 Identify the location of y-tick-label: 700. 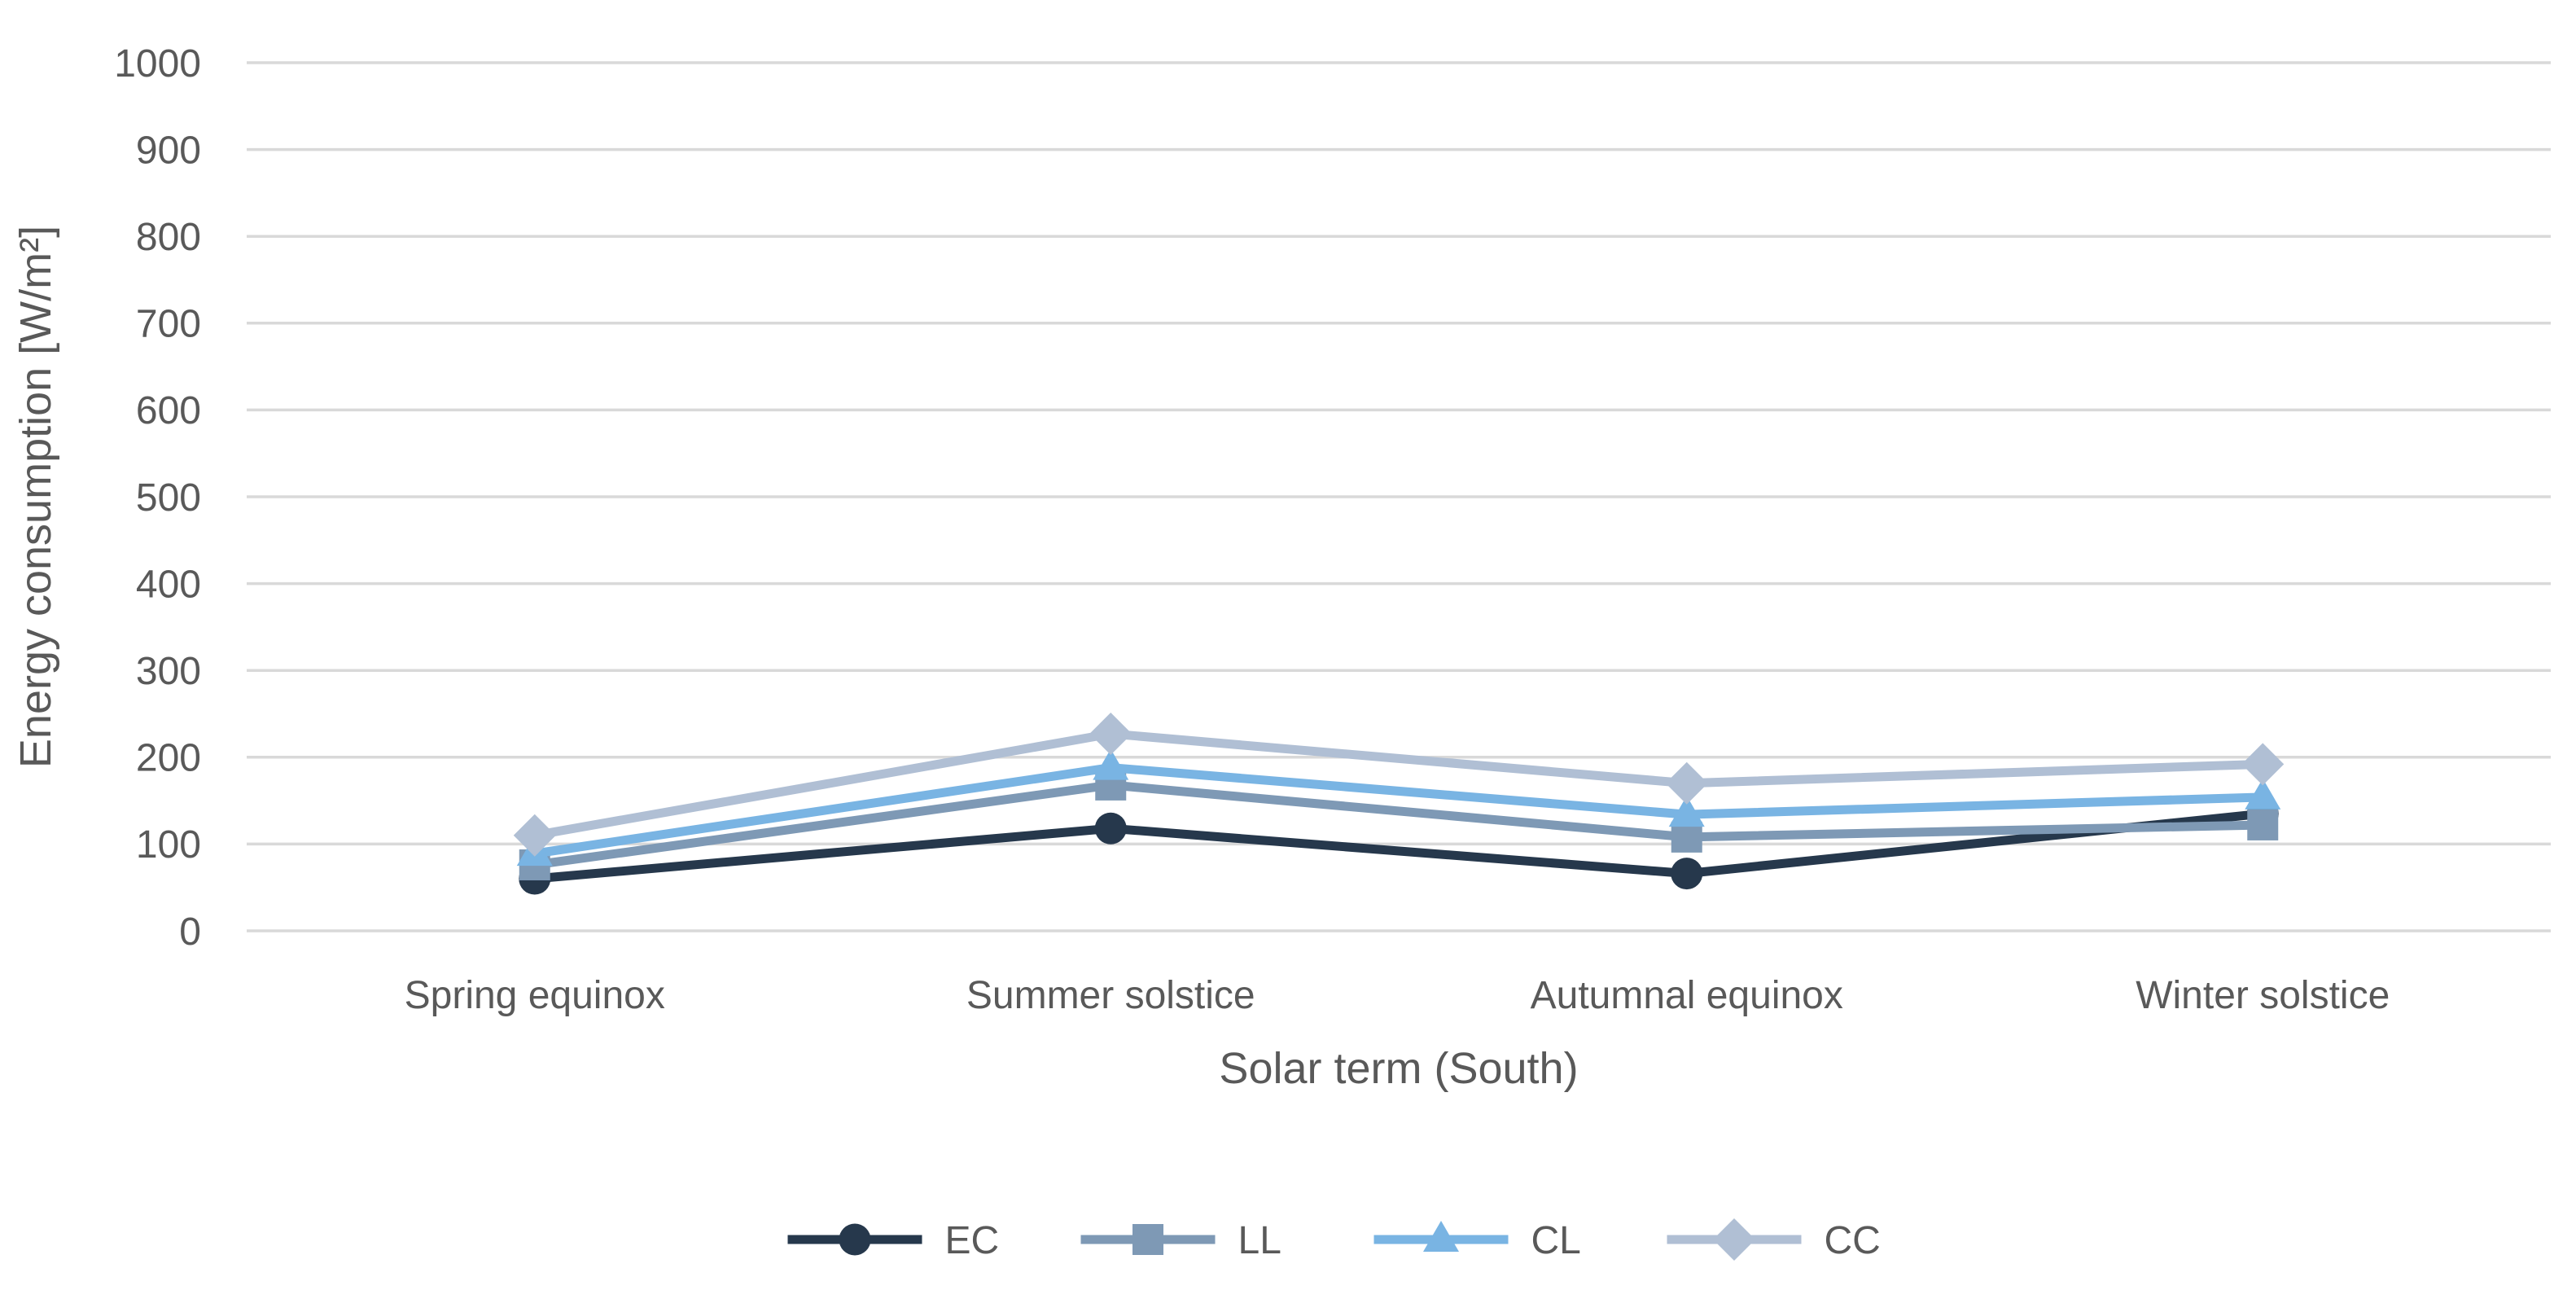
(168, 325).